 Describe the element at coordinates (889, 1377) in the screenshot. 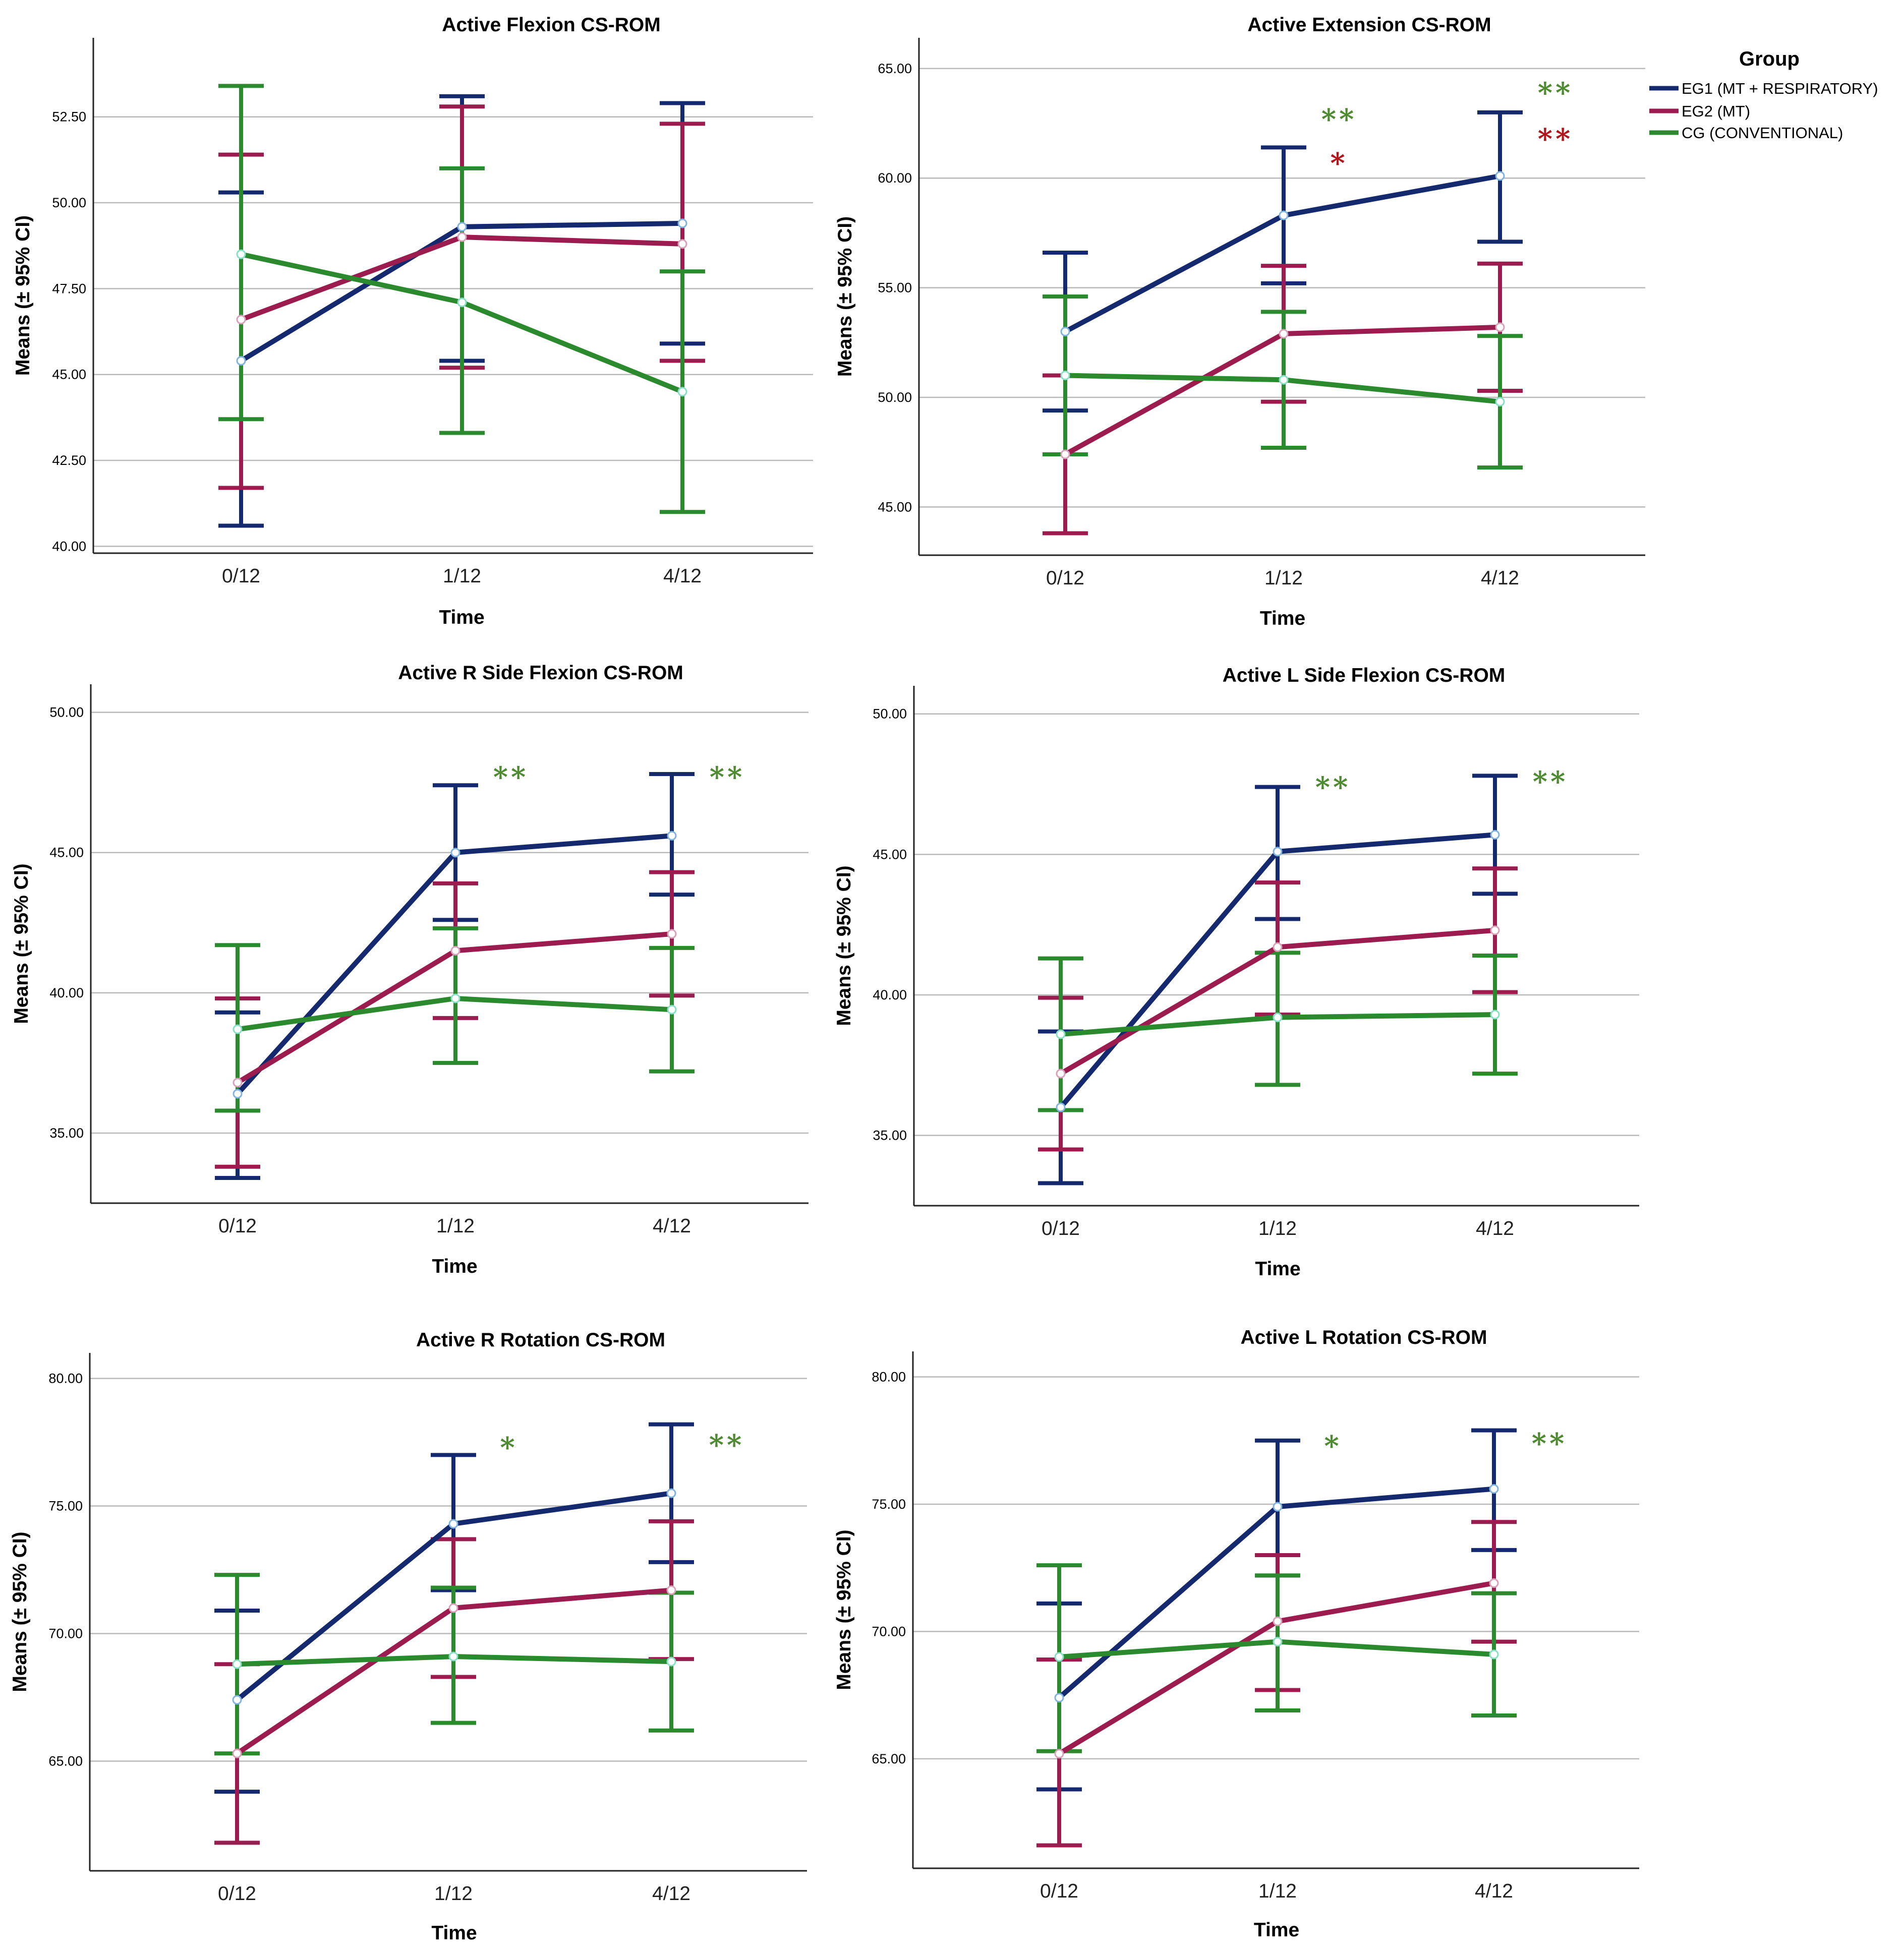

I see `y-tick-label: 80.00` at that location.